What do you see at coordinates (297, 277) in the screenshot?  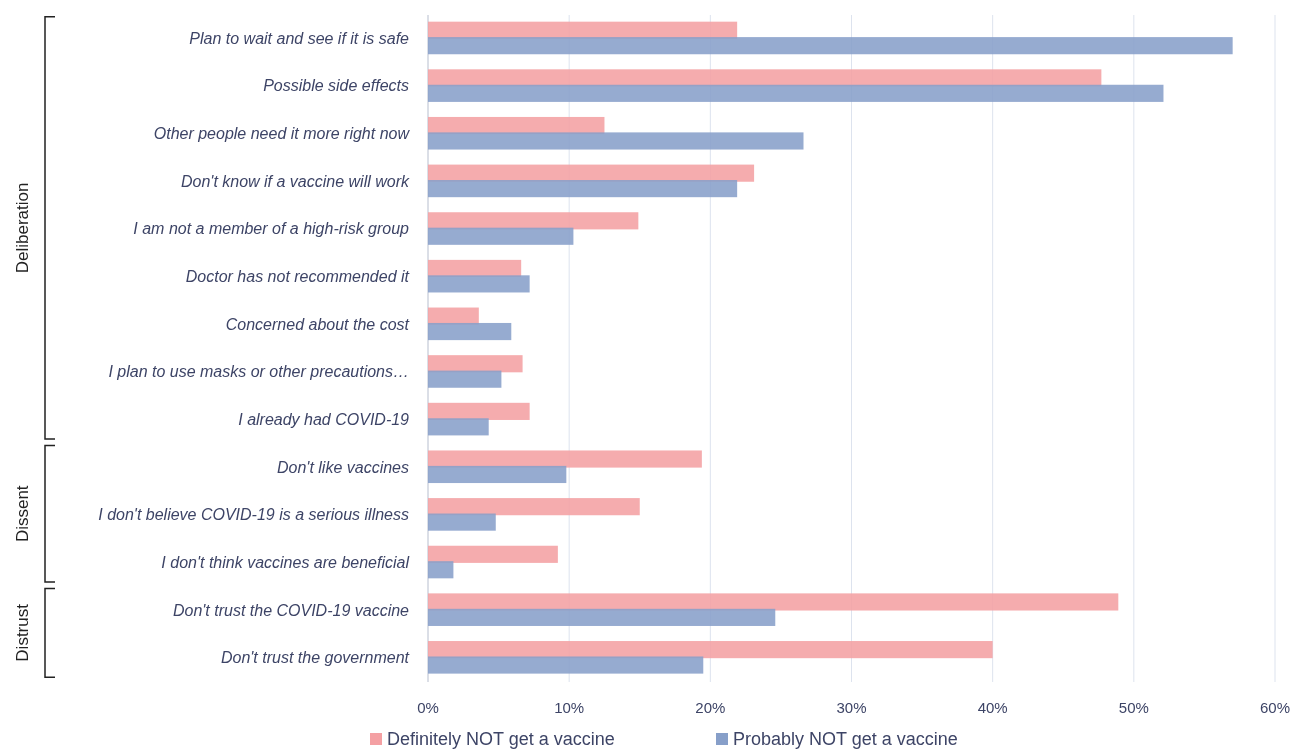 I see `y-tick-label: Doctor has not recommended it` at bounding box center [297, 277].